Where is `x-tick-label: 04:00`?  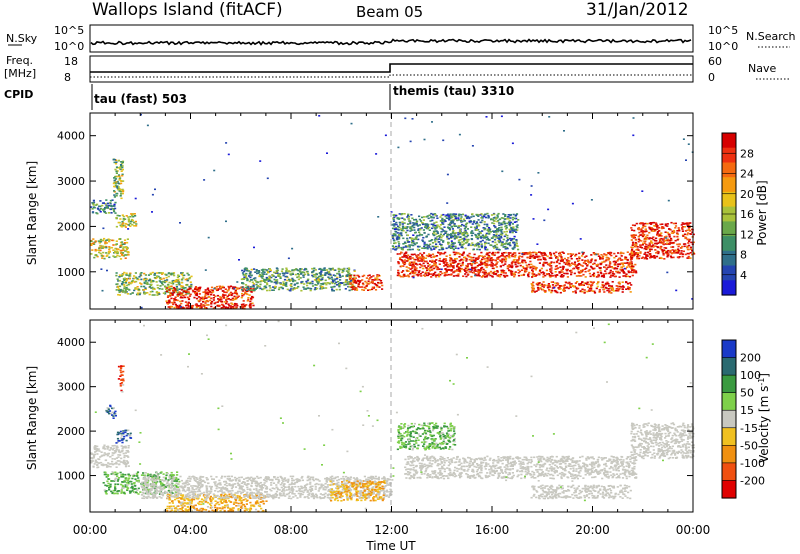 x-tick-label: 04:00 is located at coordinates (190, 530).